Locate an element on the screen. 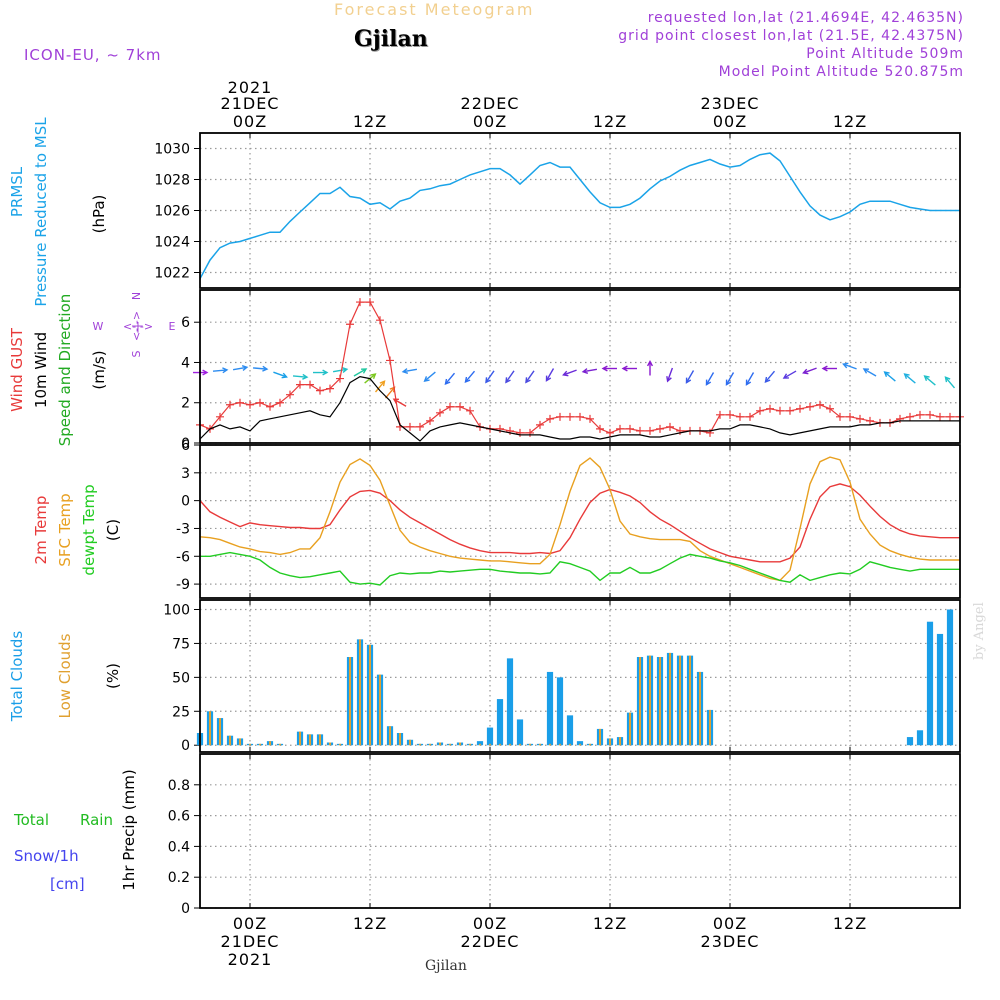  ylabel-ms: (m/s) is located at coordinates (99, 369).